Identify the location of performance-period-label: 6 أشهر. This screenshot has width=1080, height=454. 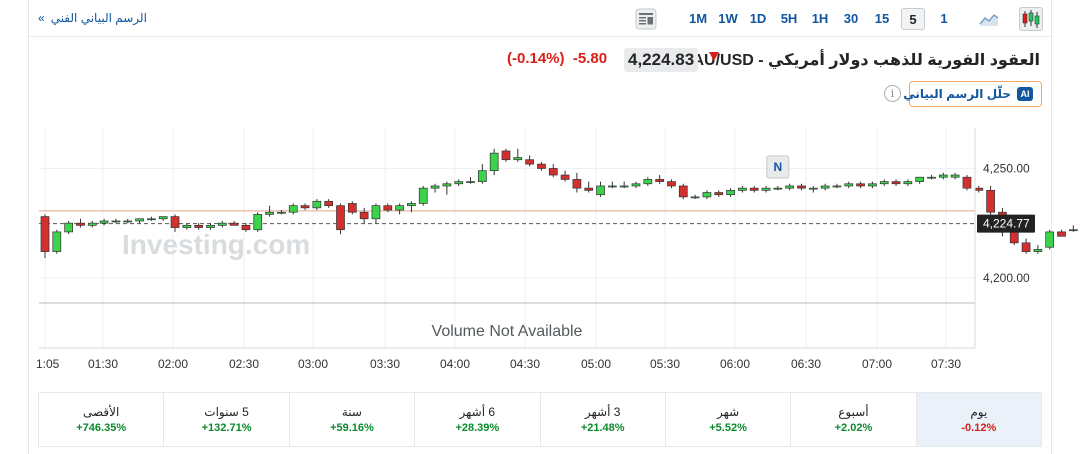
(477, 412).